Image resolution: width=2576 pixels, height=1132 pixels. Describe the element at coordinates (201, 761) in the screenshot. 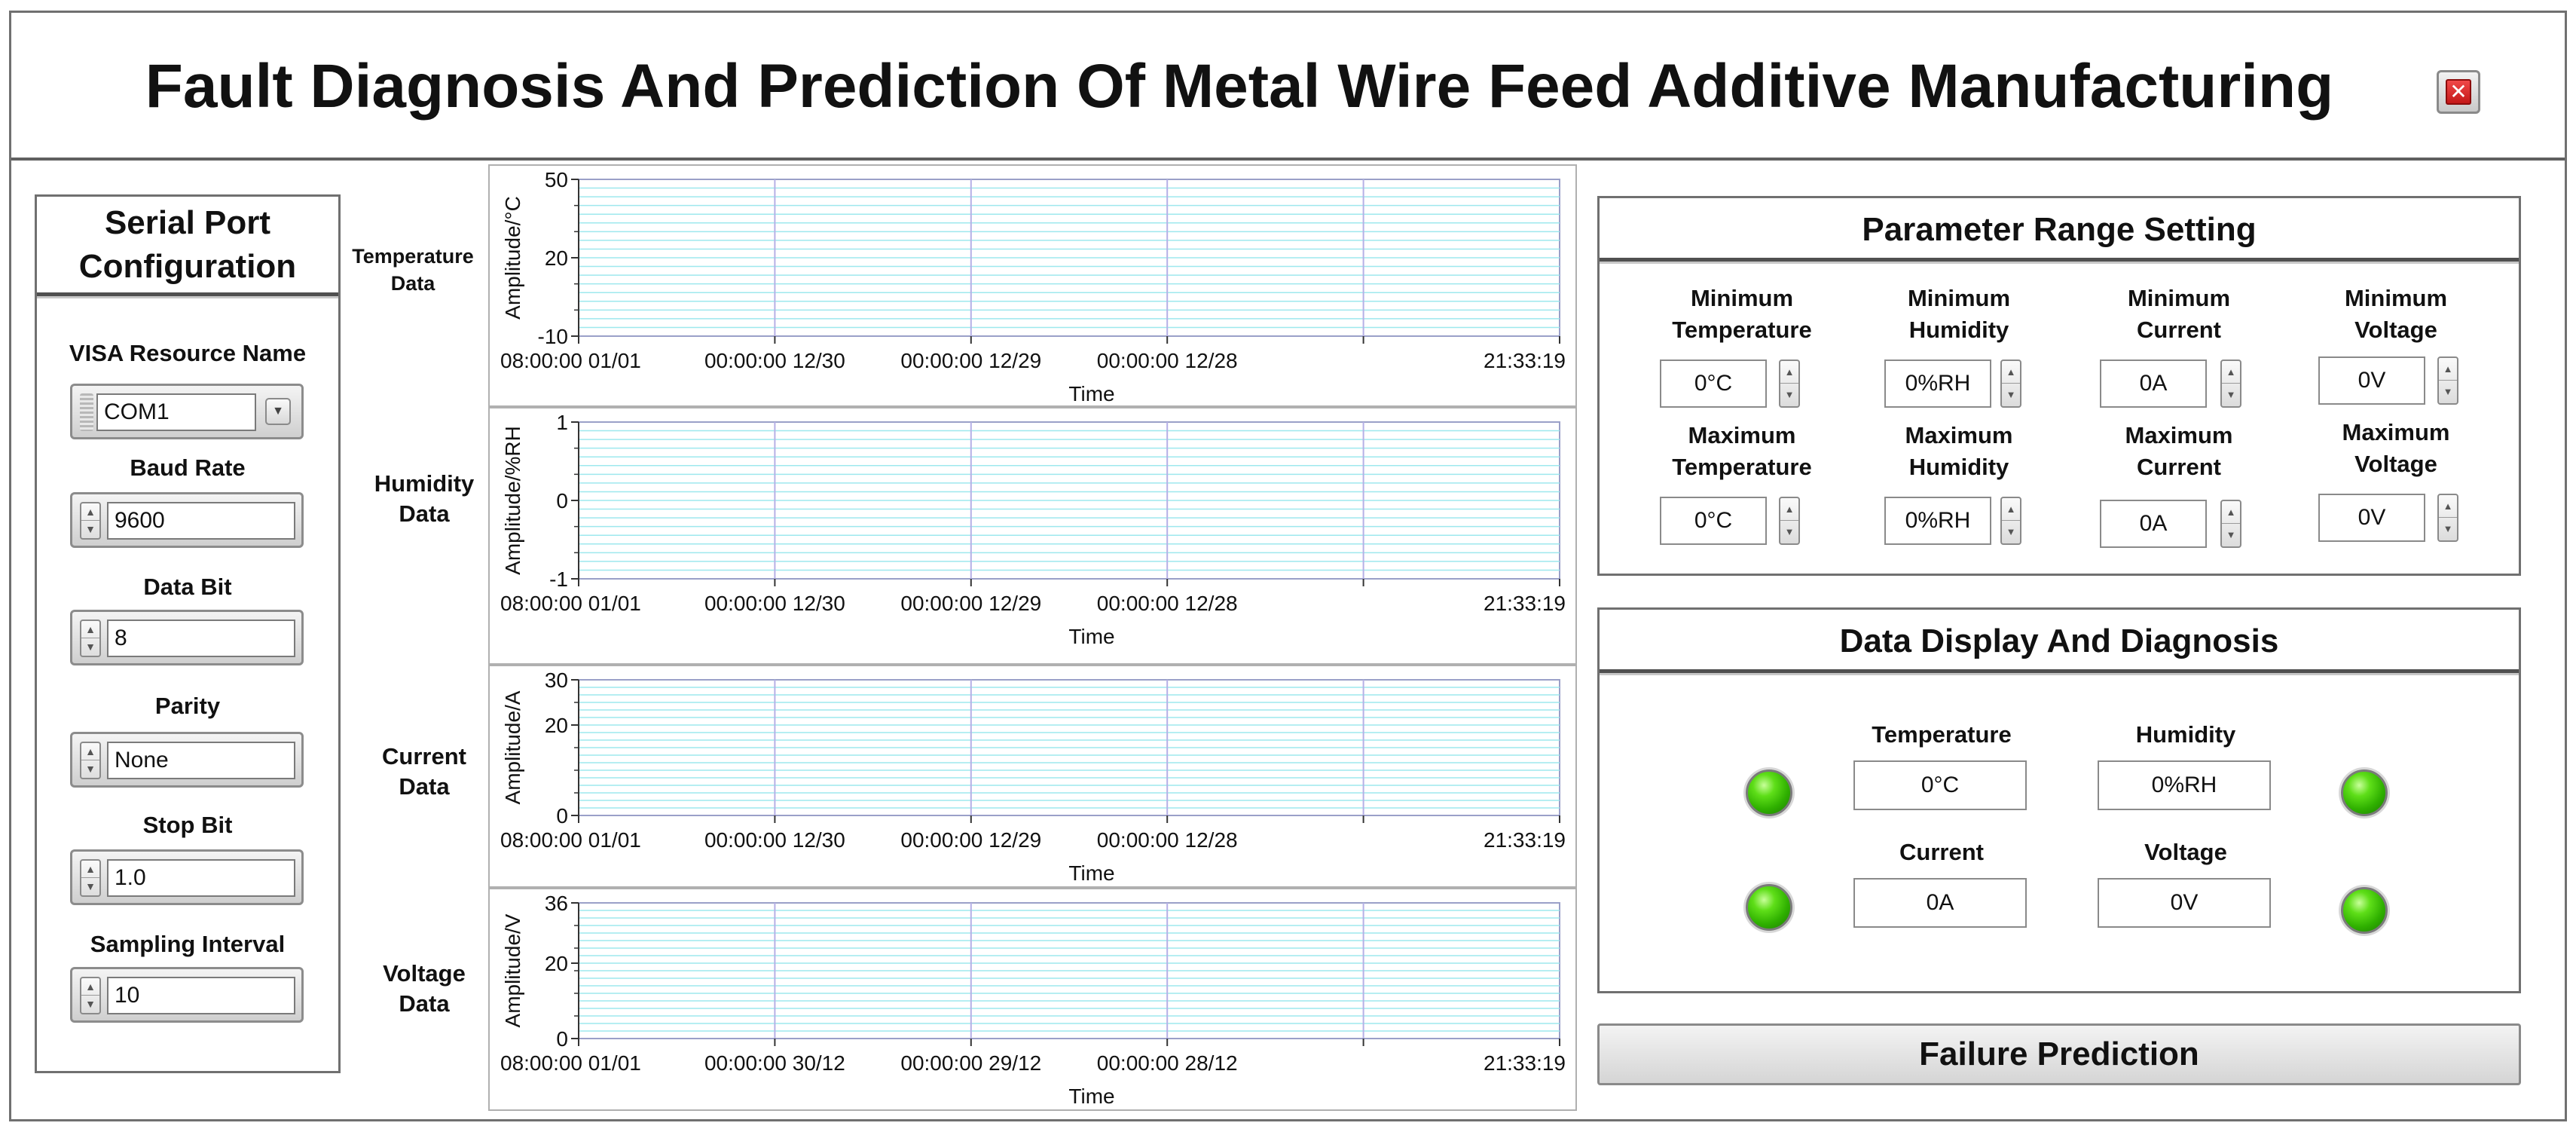

I see `parity-input: None` at that location.